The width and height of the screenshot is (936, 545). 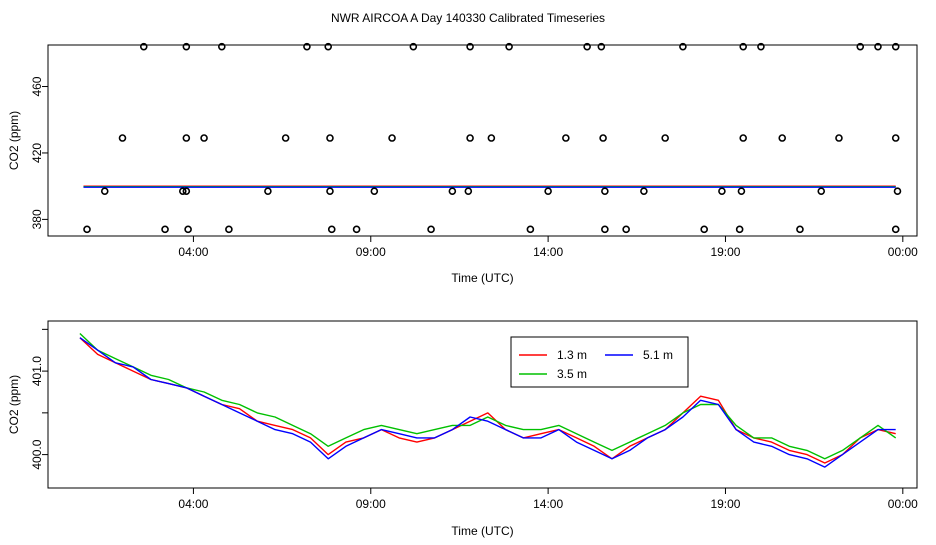 What do you see at coordinates (548, 504) in the screenshot?
I see `panel2-x-tick-label: 14:00` at bounding box center [548, 504].